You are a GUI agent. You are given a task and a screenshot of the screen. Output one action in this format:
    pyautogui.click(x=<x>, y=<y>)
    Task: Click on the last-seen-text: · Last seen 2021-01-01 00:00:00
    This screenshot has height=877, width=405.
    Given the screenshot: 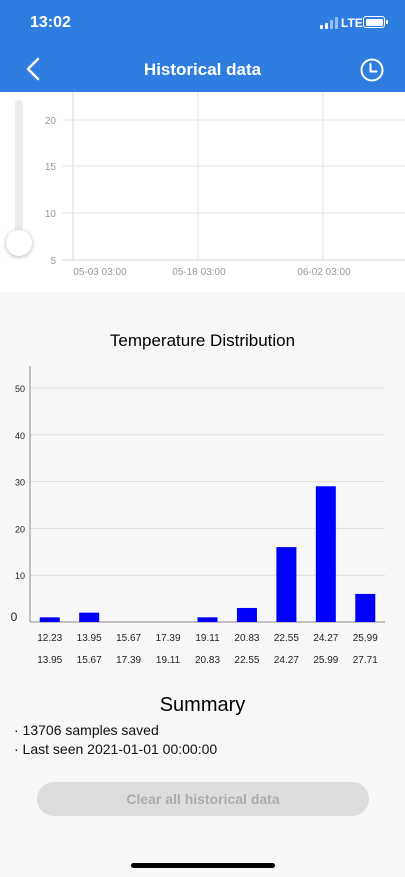 What is the action you would take?
    pyautogui.click(x=116, y=749)
    